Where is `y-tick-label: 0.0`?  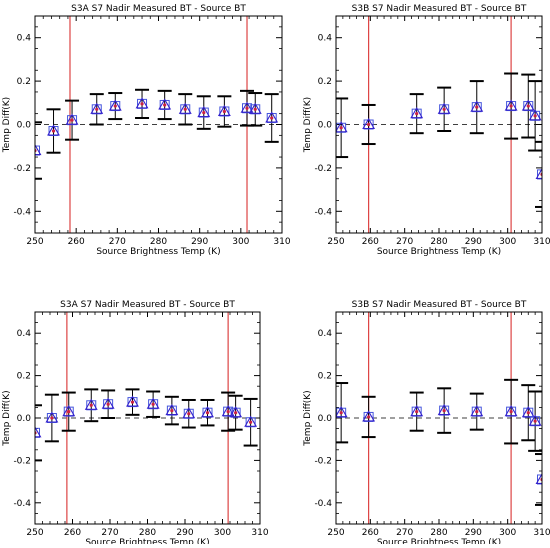 y-tick-label: 0.0 is located at coordinates (24, 126).